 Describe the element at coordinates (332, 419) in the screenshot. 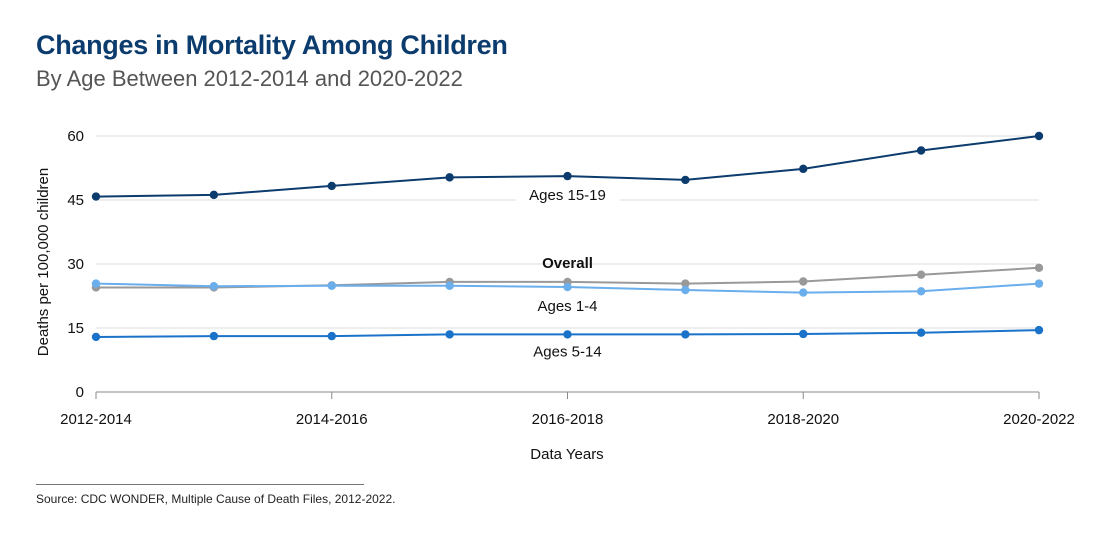

I see `x-tick-label: 2014-2016` at that location.